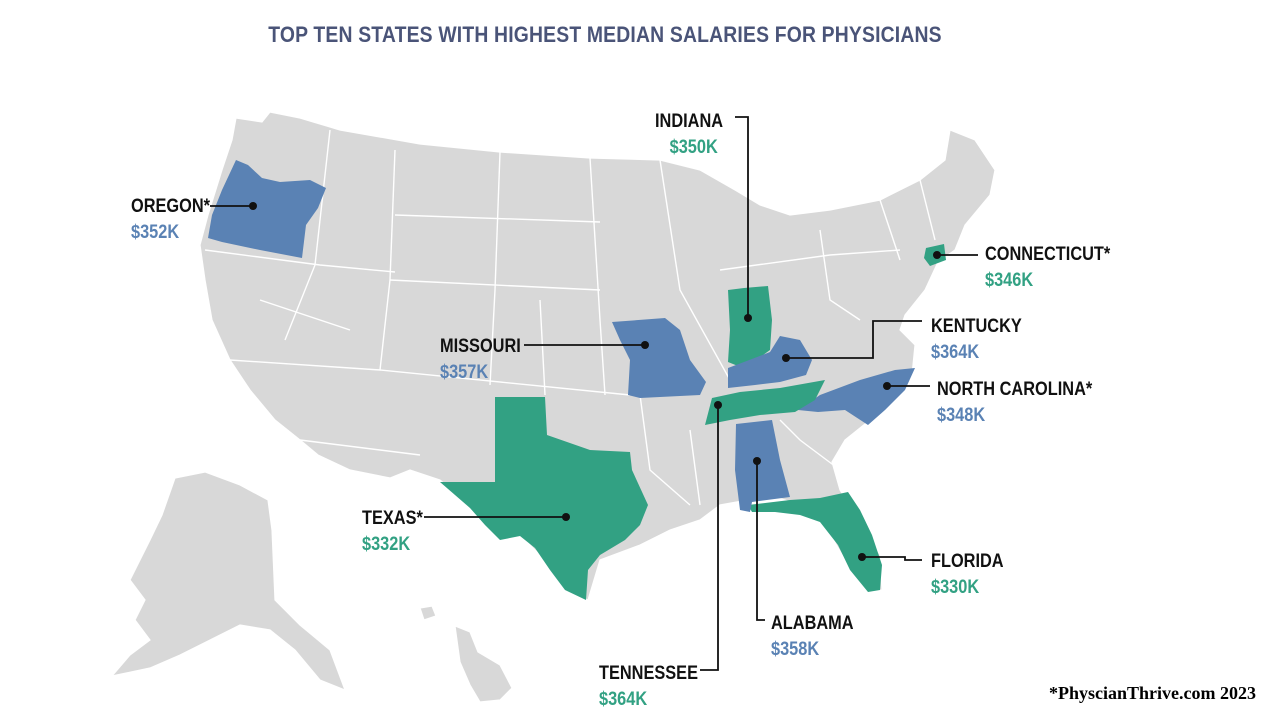 This screenshot has width=1280, height=720. What do you see at coordinates (812, 623) in the screenshot?
I see `state-name: ALABAMA` at bounding box center [812, 623].